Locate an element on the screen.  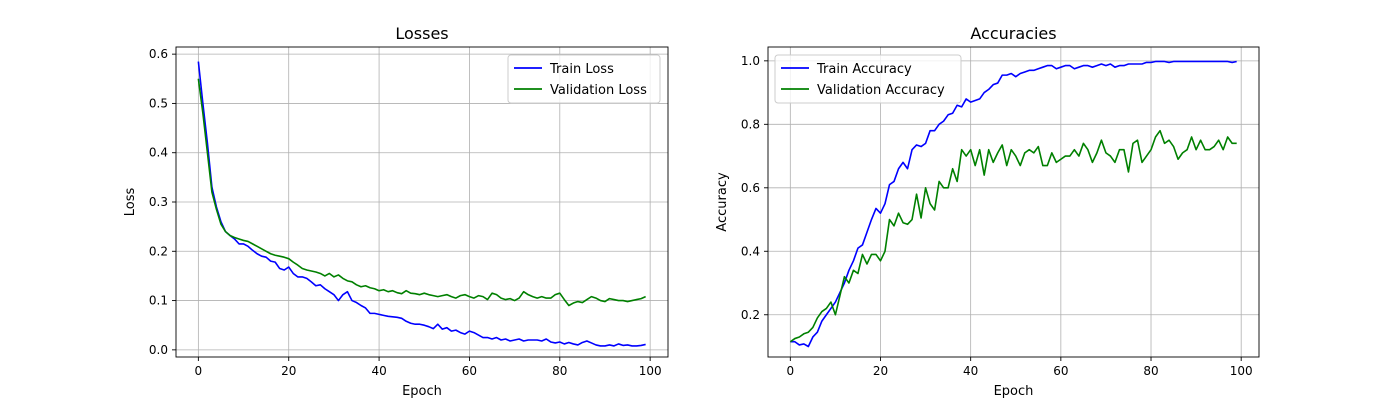
losses-xtick-label-5: 100 is located at coordinates (650, 371).